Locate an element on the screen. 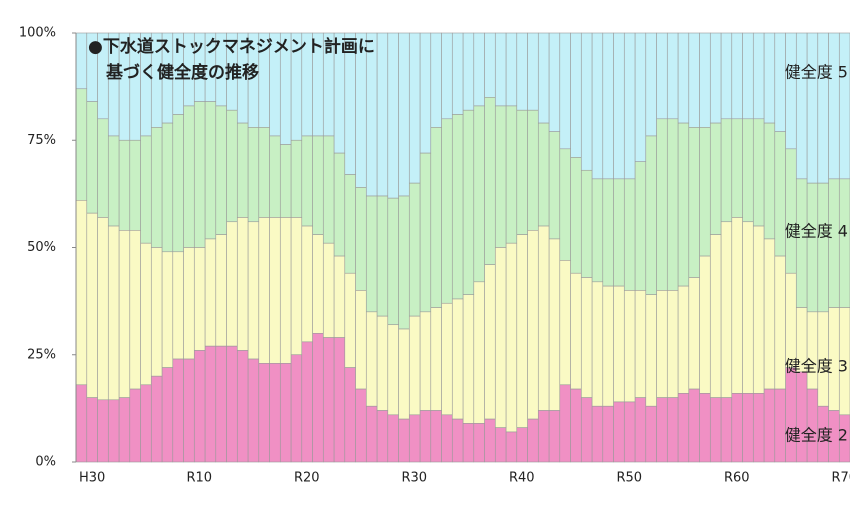 This screenshot has height=506, width=850. x-tick-label: R30 is located at coordinates (415, 478).